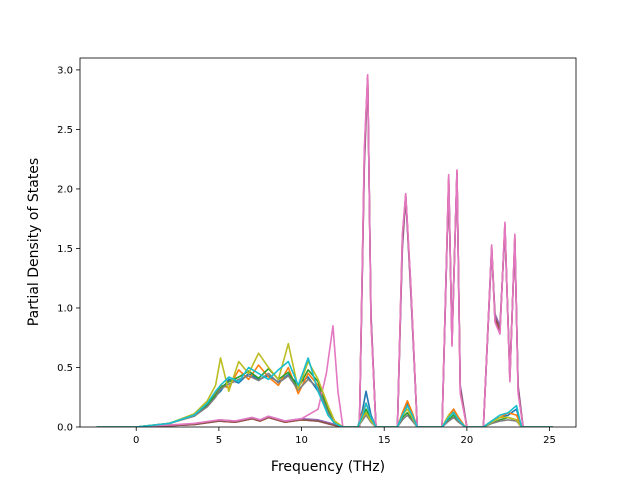 This screenshot has height=480, width=640. I want to click on x-tick-label: 0, so click(136, 440).